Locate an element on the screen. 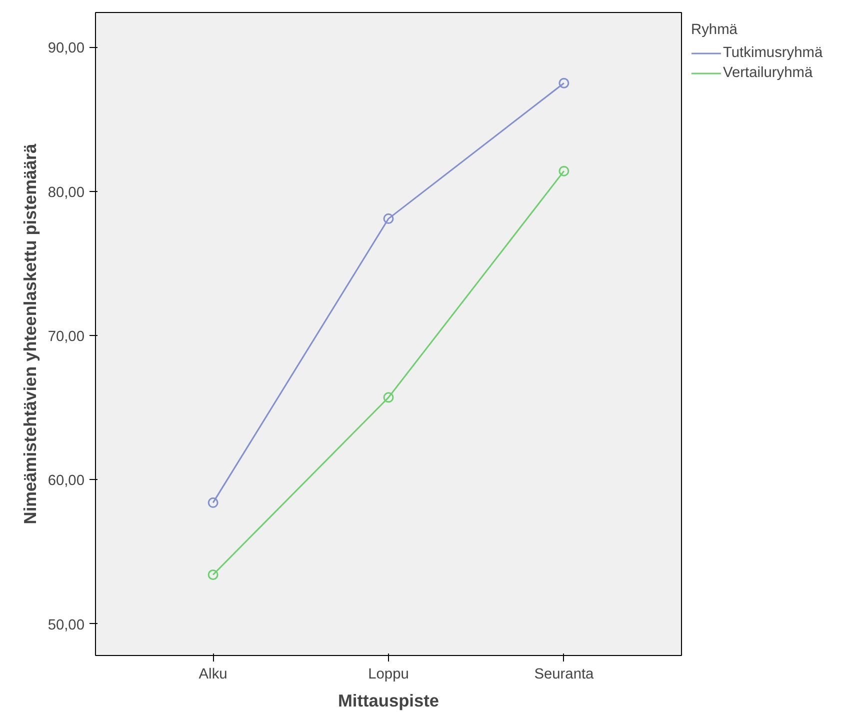 The image size is (851, 725). legend-title: Ryhmä is located at coordinates (714, 30).